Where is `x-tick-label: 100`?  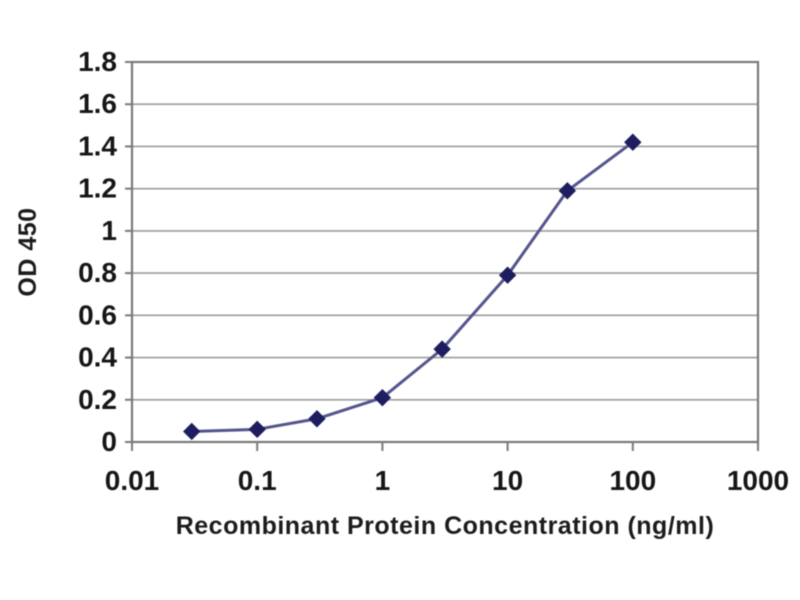
x-tick-label: 100 is located at coordinates (632, 480).